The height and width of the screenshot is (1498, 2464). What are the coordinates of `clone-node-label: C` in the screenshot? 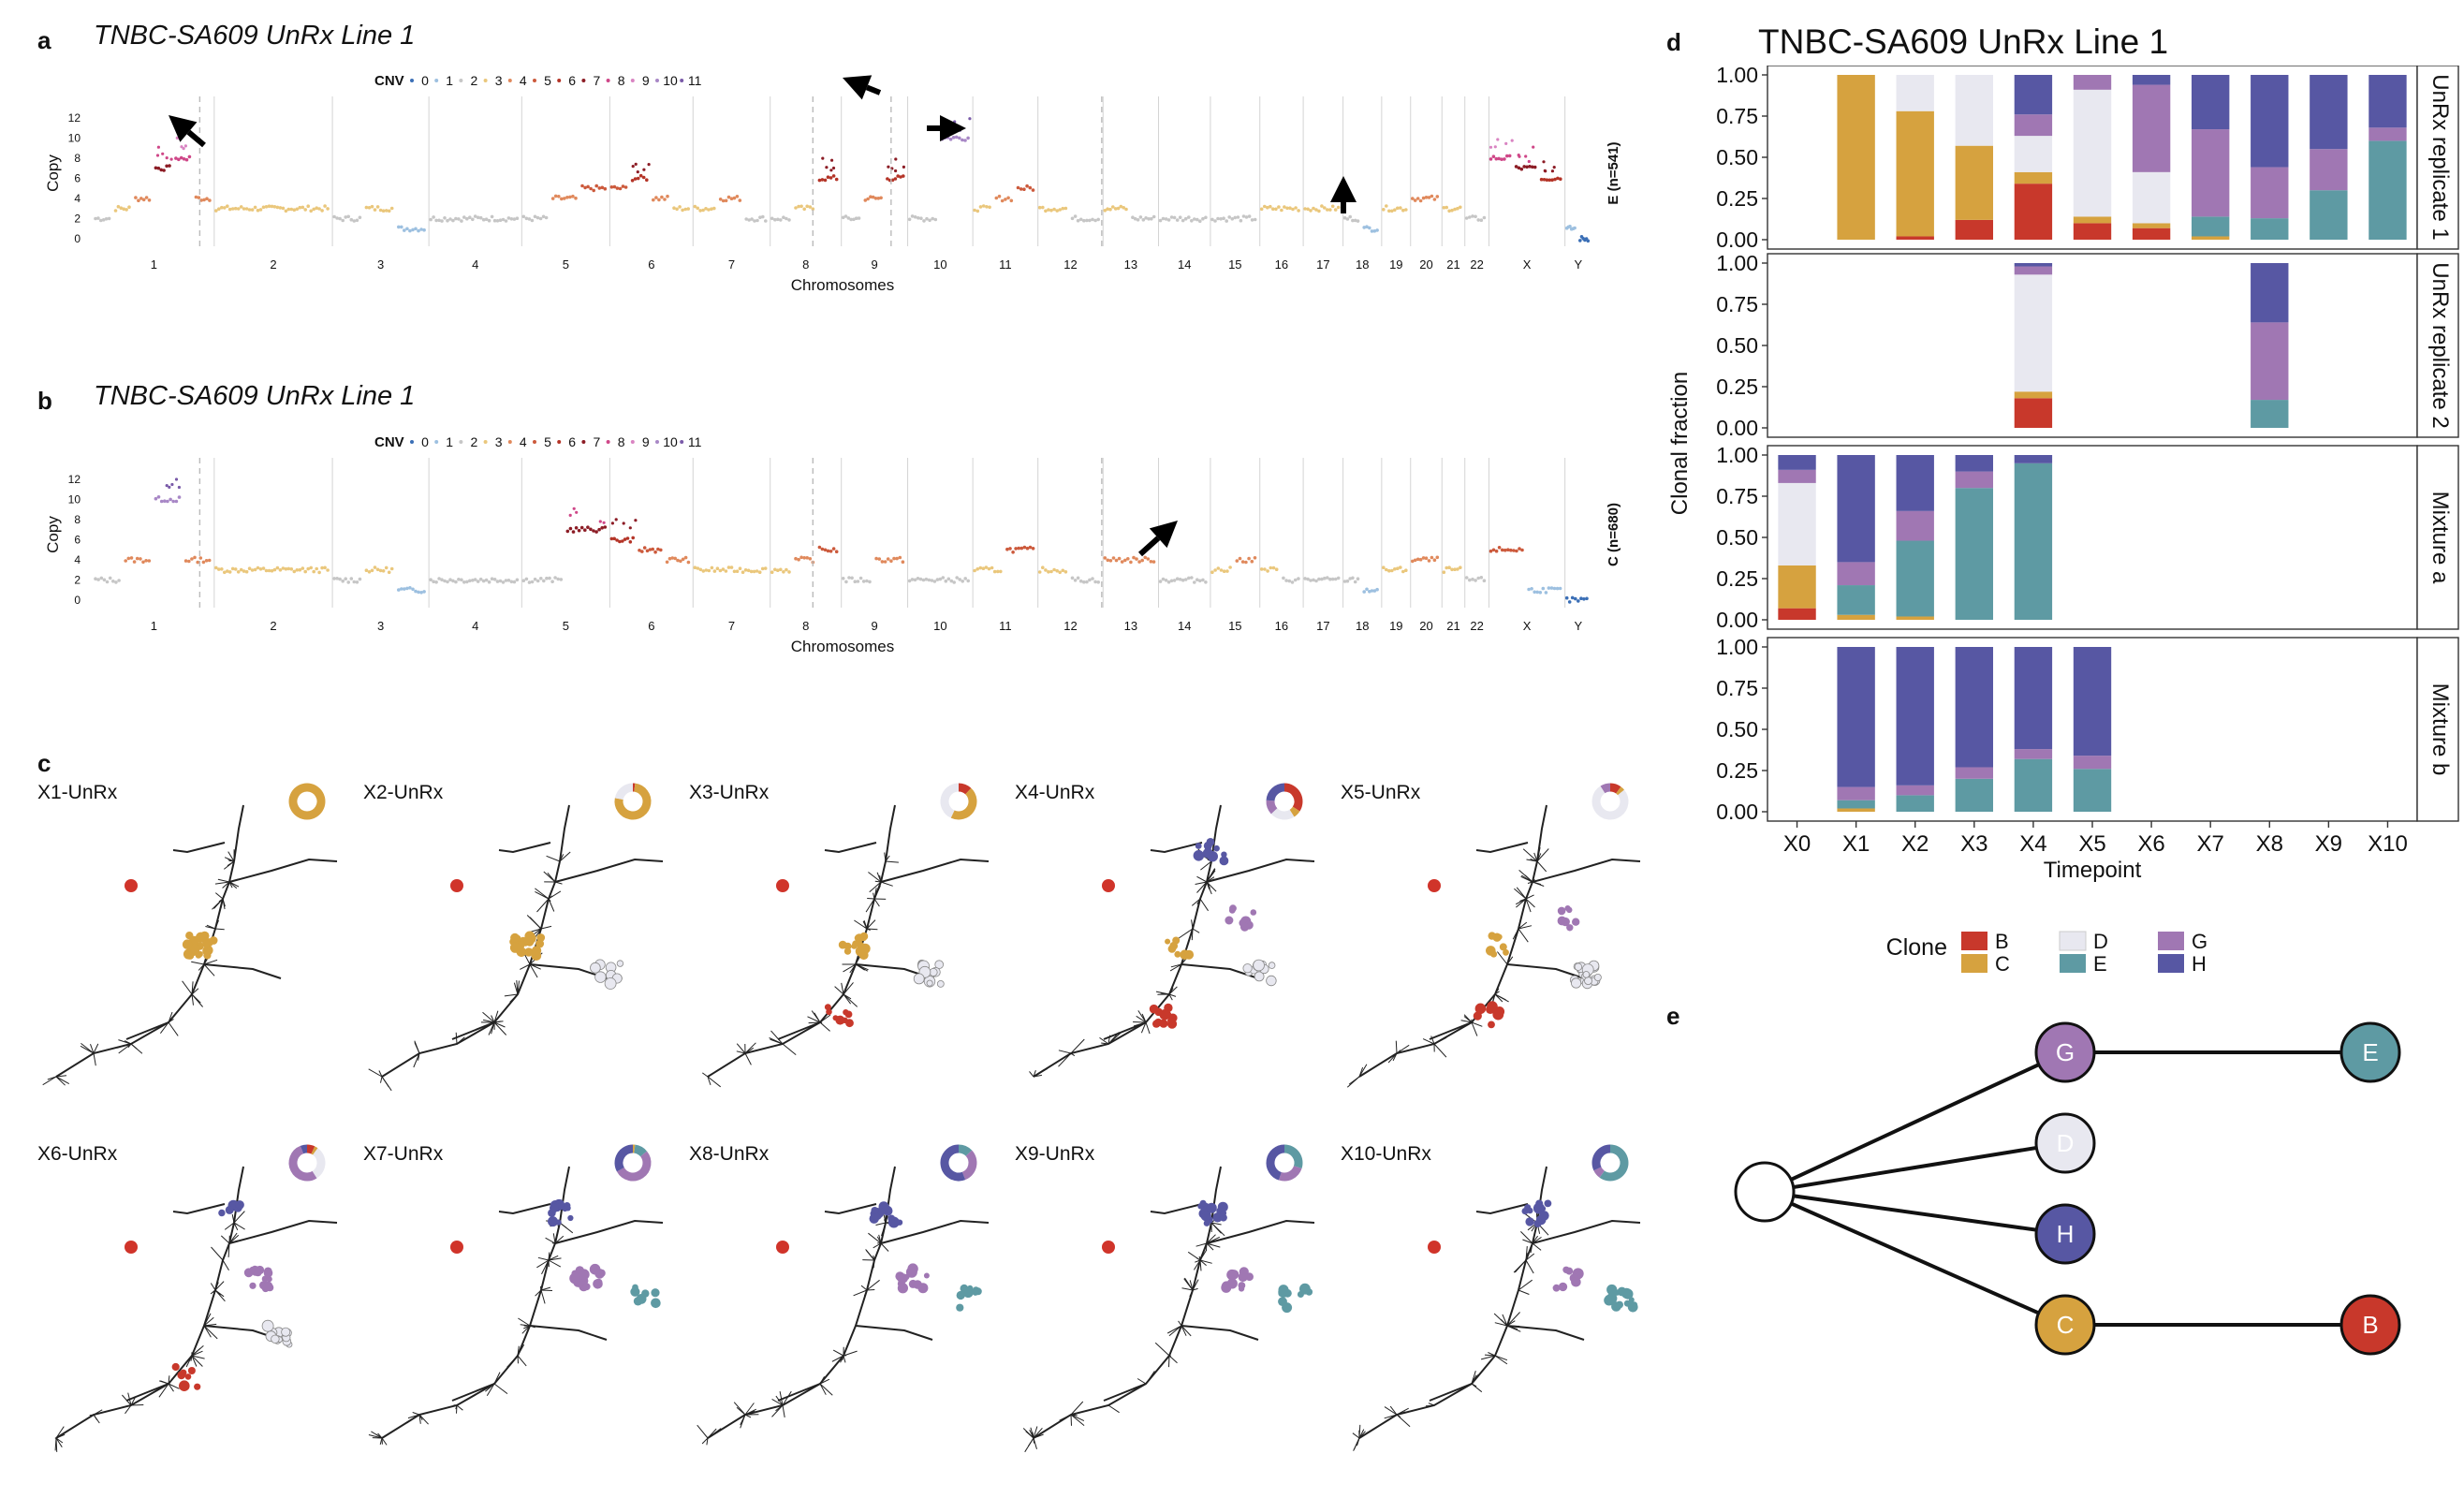 It's located at (2066, 1325).